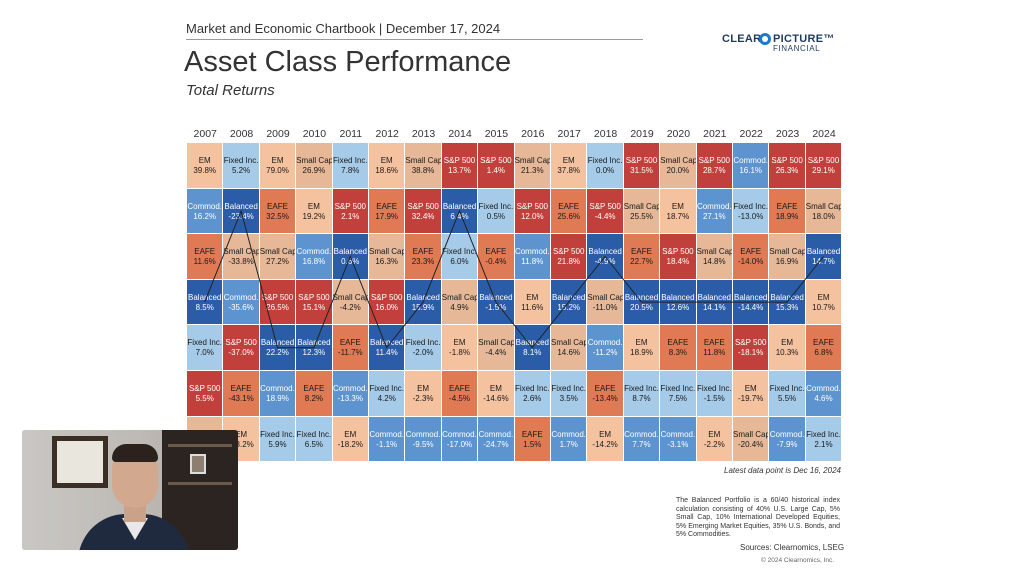 The image size is (1024, 573). I want to click on cell-2017-small-cap: Small Cap 14.6%, so click(569, 347).